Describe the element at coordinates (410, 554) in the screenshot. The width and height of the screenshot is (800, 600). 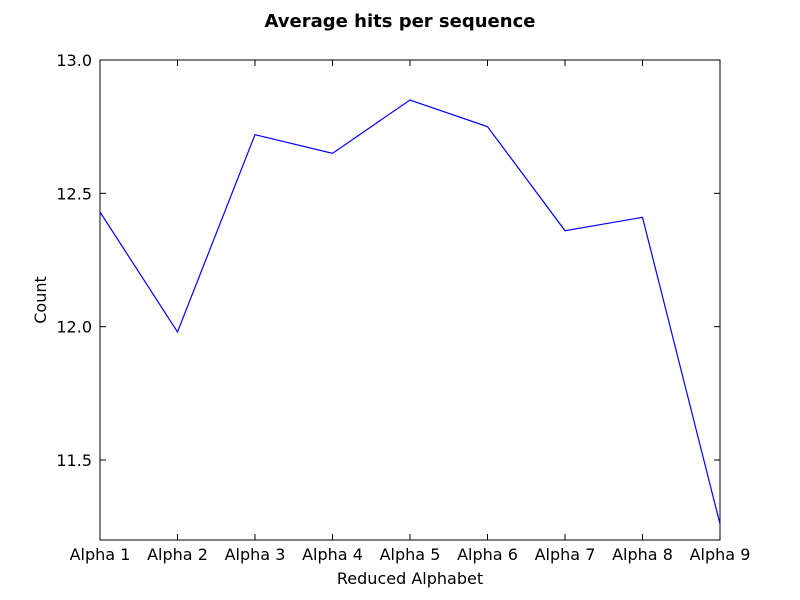
I see `x-tick-label: Alpha 5` at that location.